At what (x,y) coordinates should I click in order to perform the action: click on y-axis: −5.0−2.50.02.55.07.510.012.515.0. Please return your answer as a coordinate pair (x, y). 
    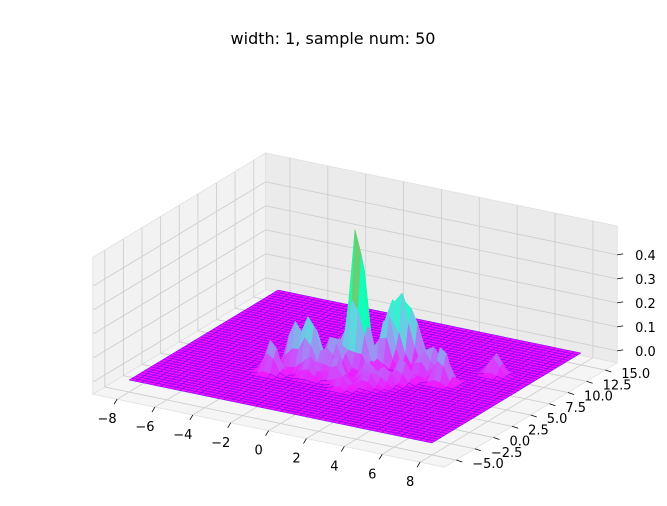
    Looking at the image, I should click on (553, 419).